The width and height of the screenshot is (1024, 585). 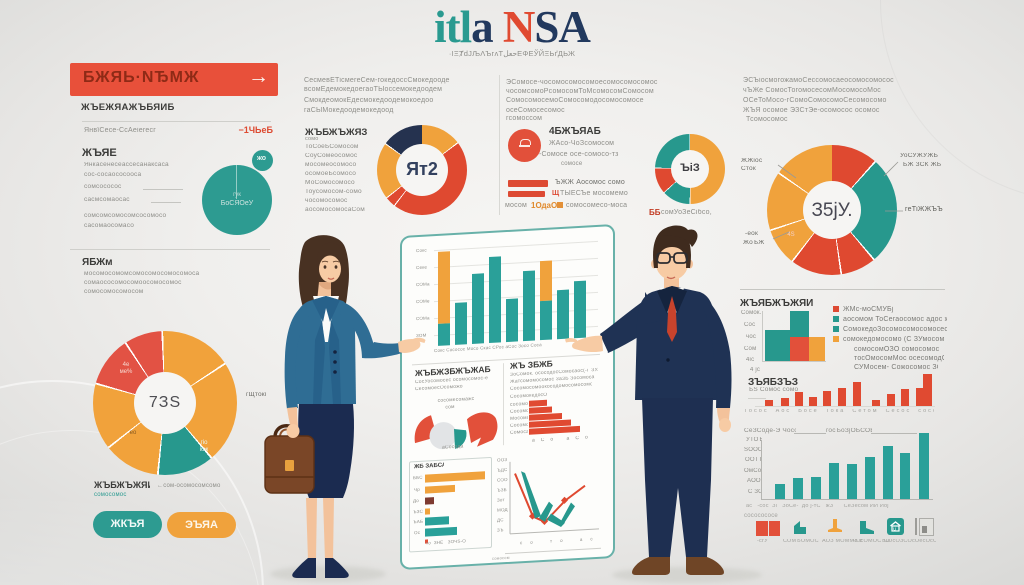 What do you see at coordinates (894, 529) in the screenshot?
I see `svg-text: U` at bounding box center [894, 529].